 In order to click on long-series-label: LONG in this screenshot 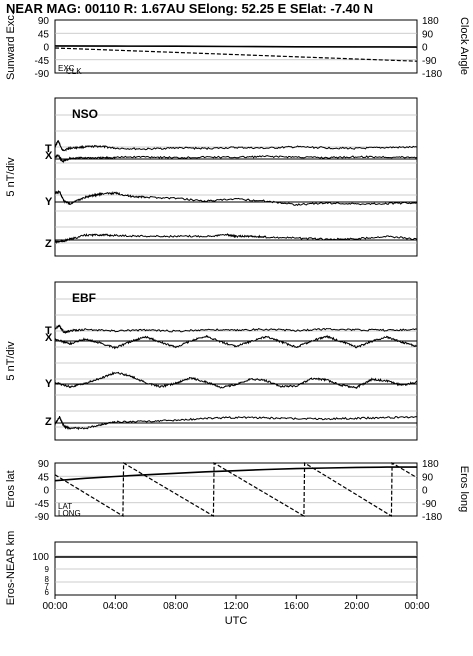, I will do `click(69, 513)`.